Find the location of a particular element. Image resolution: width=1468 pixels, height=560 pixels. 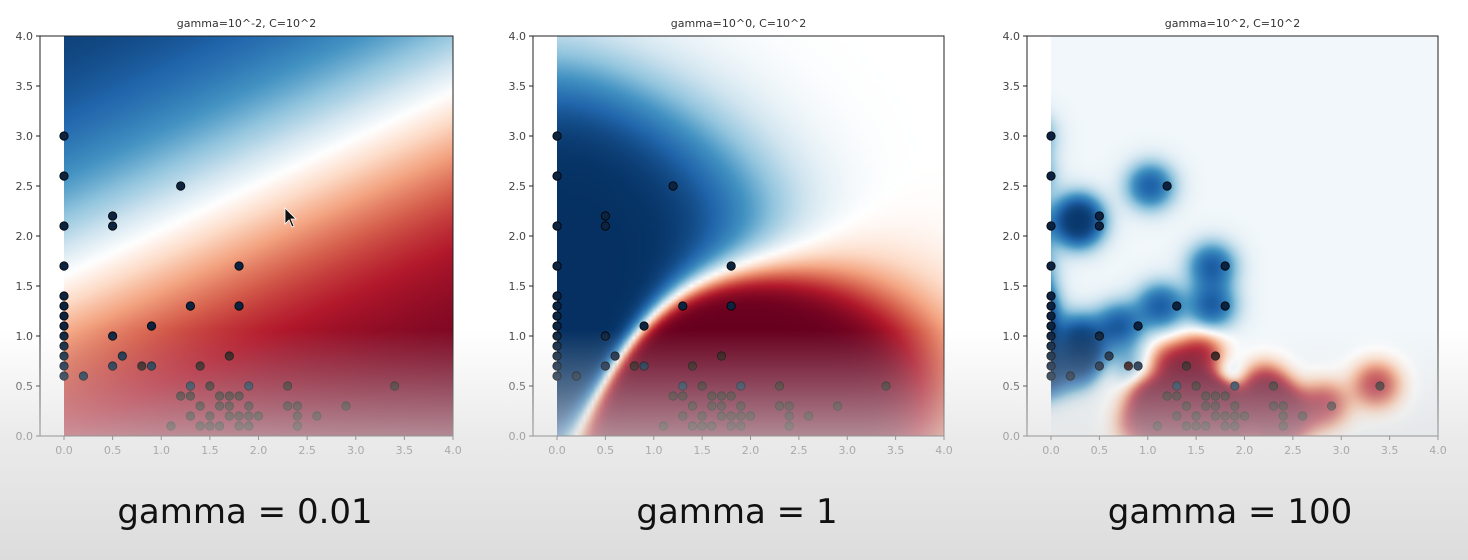

y-tick-label: 1.5 is located at coordinates (25, 286).